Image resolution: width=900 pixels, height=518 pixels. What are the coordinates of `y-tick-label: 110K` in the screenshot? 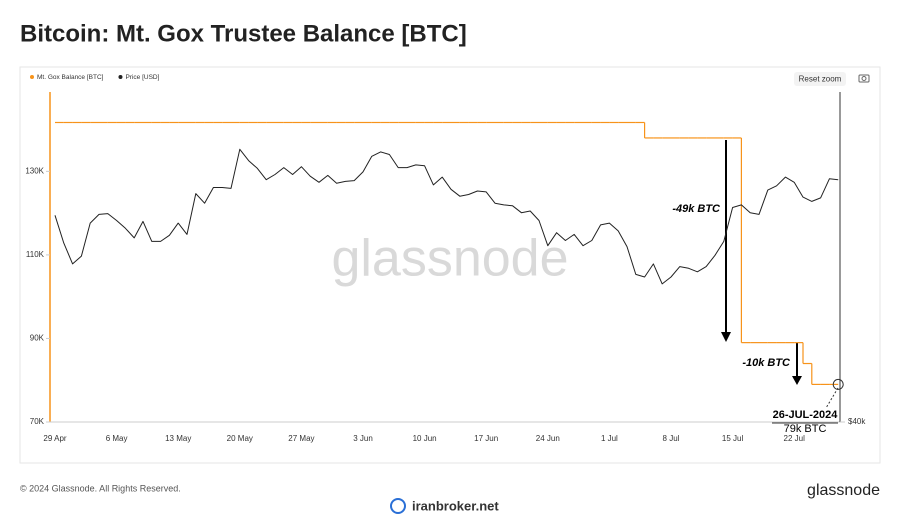 It's located at (35, 254).